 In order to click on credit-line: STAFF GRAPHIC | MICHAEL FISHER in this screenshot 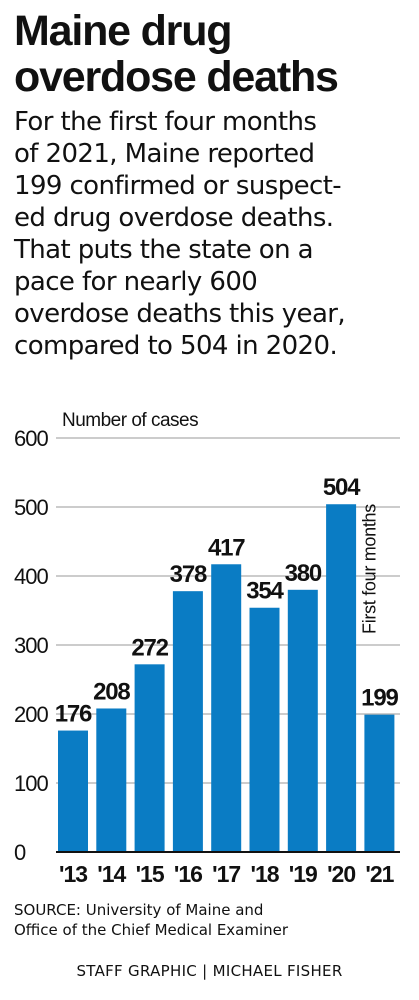, I will do `click(209, 971)`.